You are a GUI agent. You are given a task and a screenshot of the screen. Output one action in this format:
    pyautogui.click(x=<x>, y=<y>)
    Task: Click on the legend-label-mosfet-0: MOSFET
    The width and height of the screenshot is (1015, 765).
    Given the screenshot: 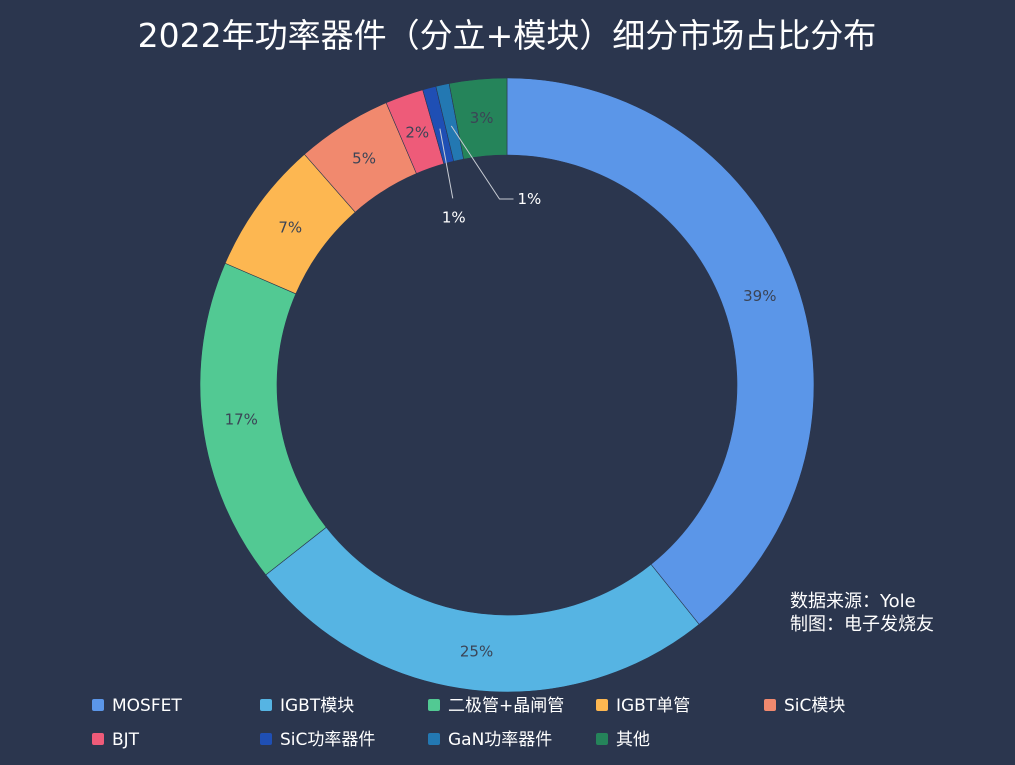 What is the action you would take?
    pyautogui.click(x=147, y=706)
    